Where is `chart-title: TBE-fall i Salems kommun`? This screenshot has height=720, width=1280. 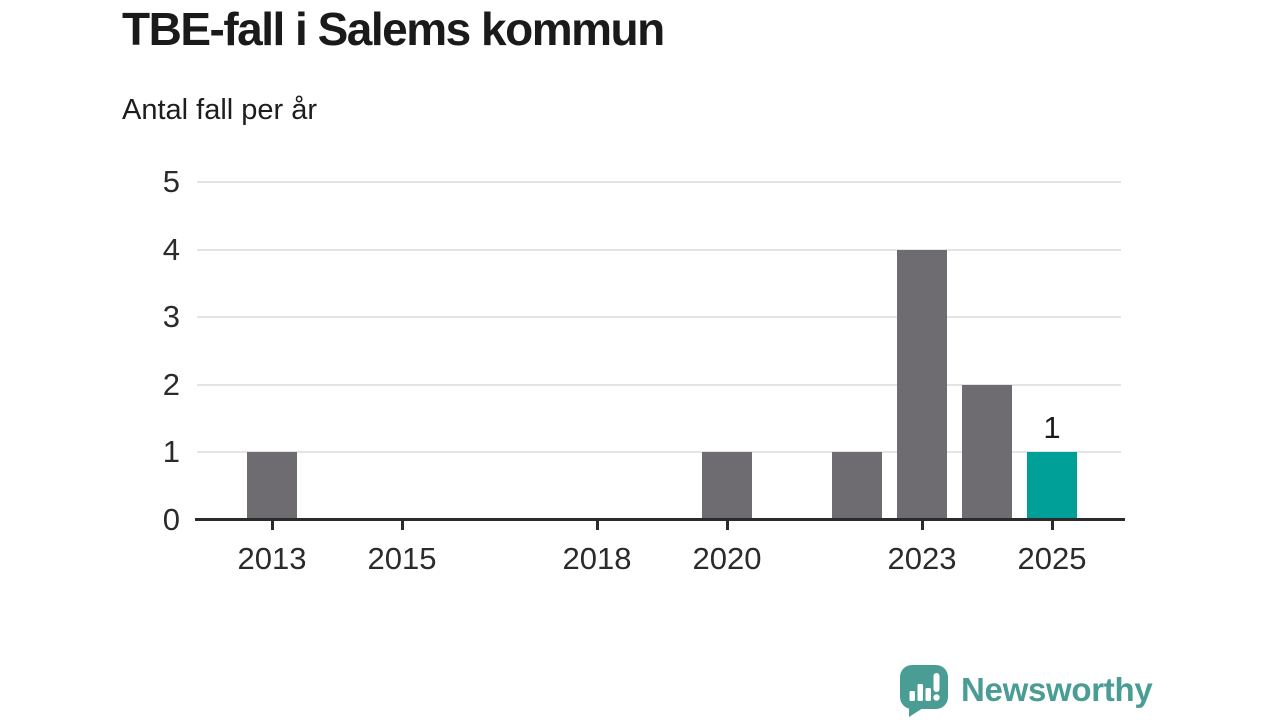
chart-title: TBE-fall i Salems kommun is located at coordinates (393, 29).